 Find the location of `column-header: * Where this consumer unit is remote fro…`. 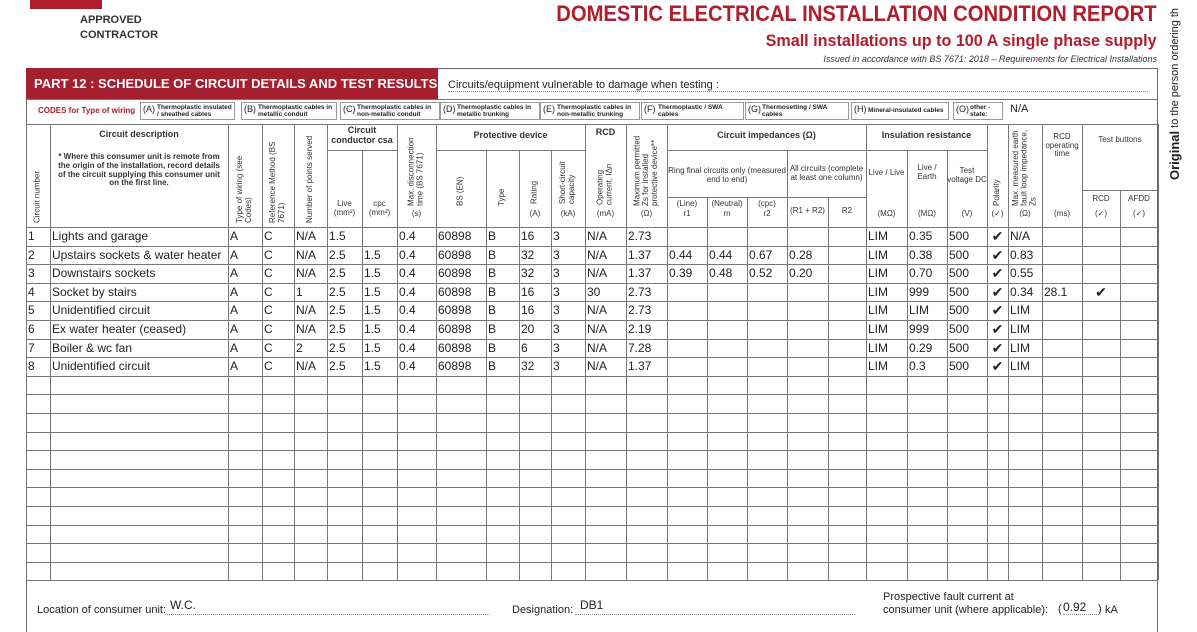

column-header: * Where this consumer unit is remote fro… is located at coordinates (139, 170).